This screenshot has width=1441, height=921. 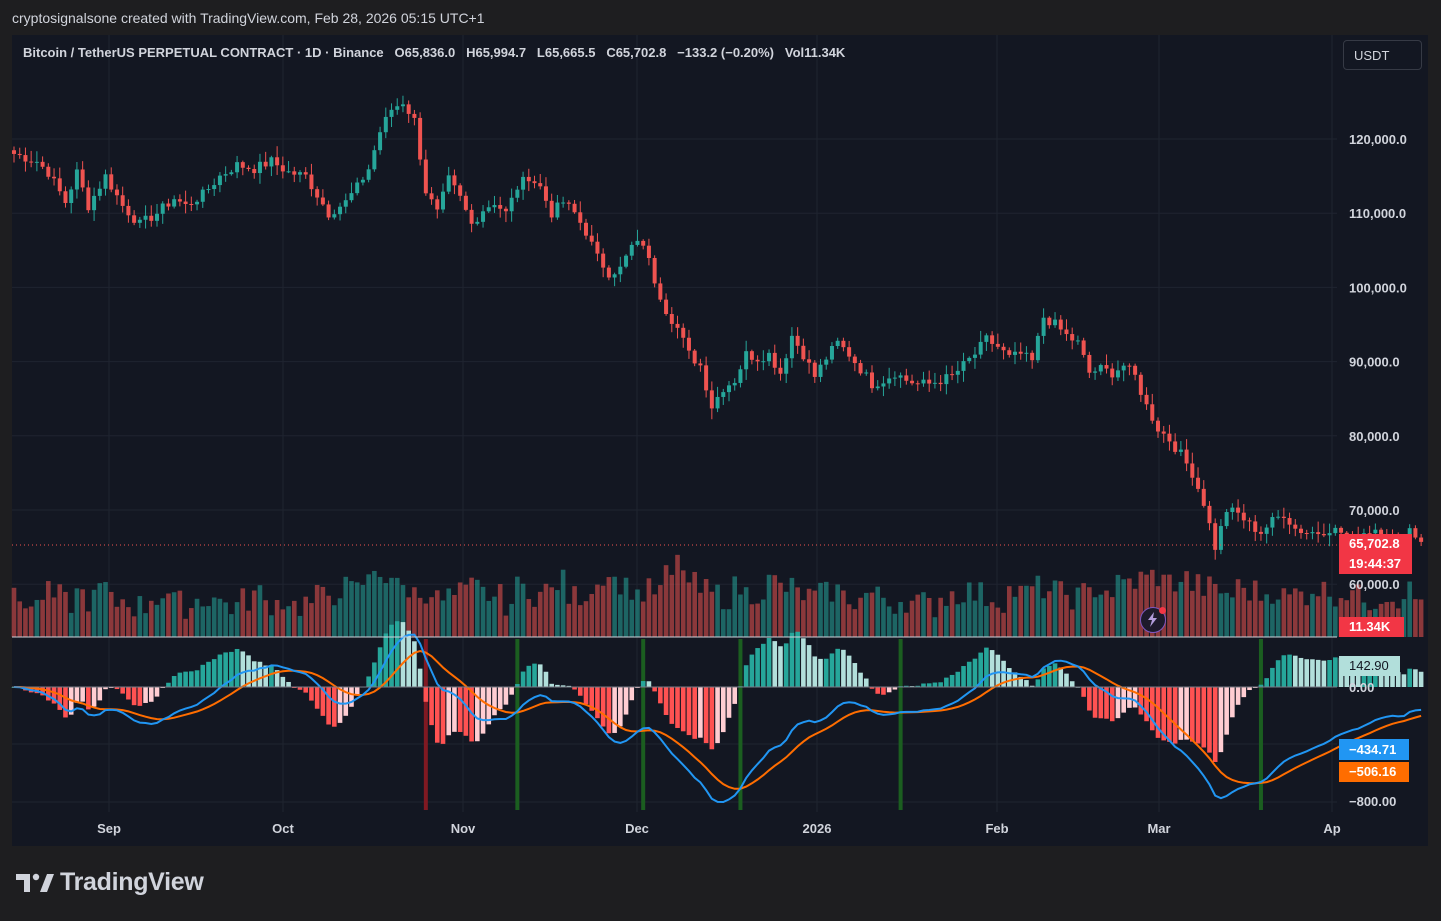 I want to click on currency-button: USDT, so click(x=1382, y=55).